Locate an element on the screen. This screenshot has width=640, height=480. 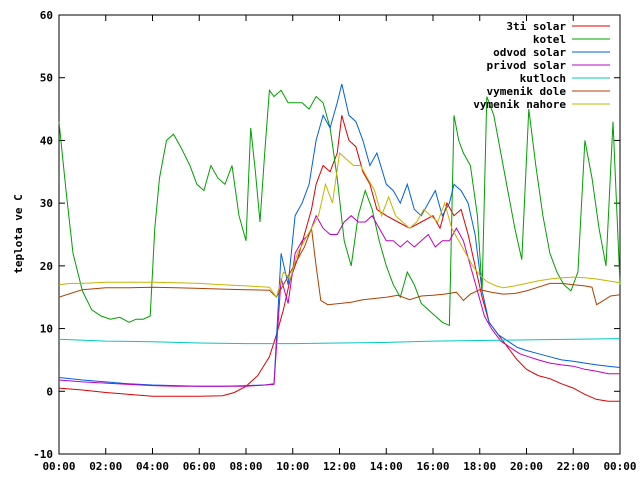
y-tick-label: 10 is located at coordinates (46, 329).